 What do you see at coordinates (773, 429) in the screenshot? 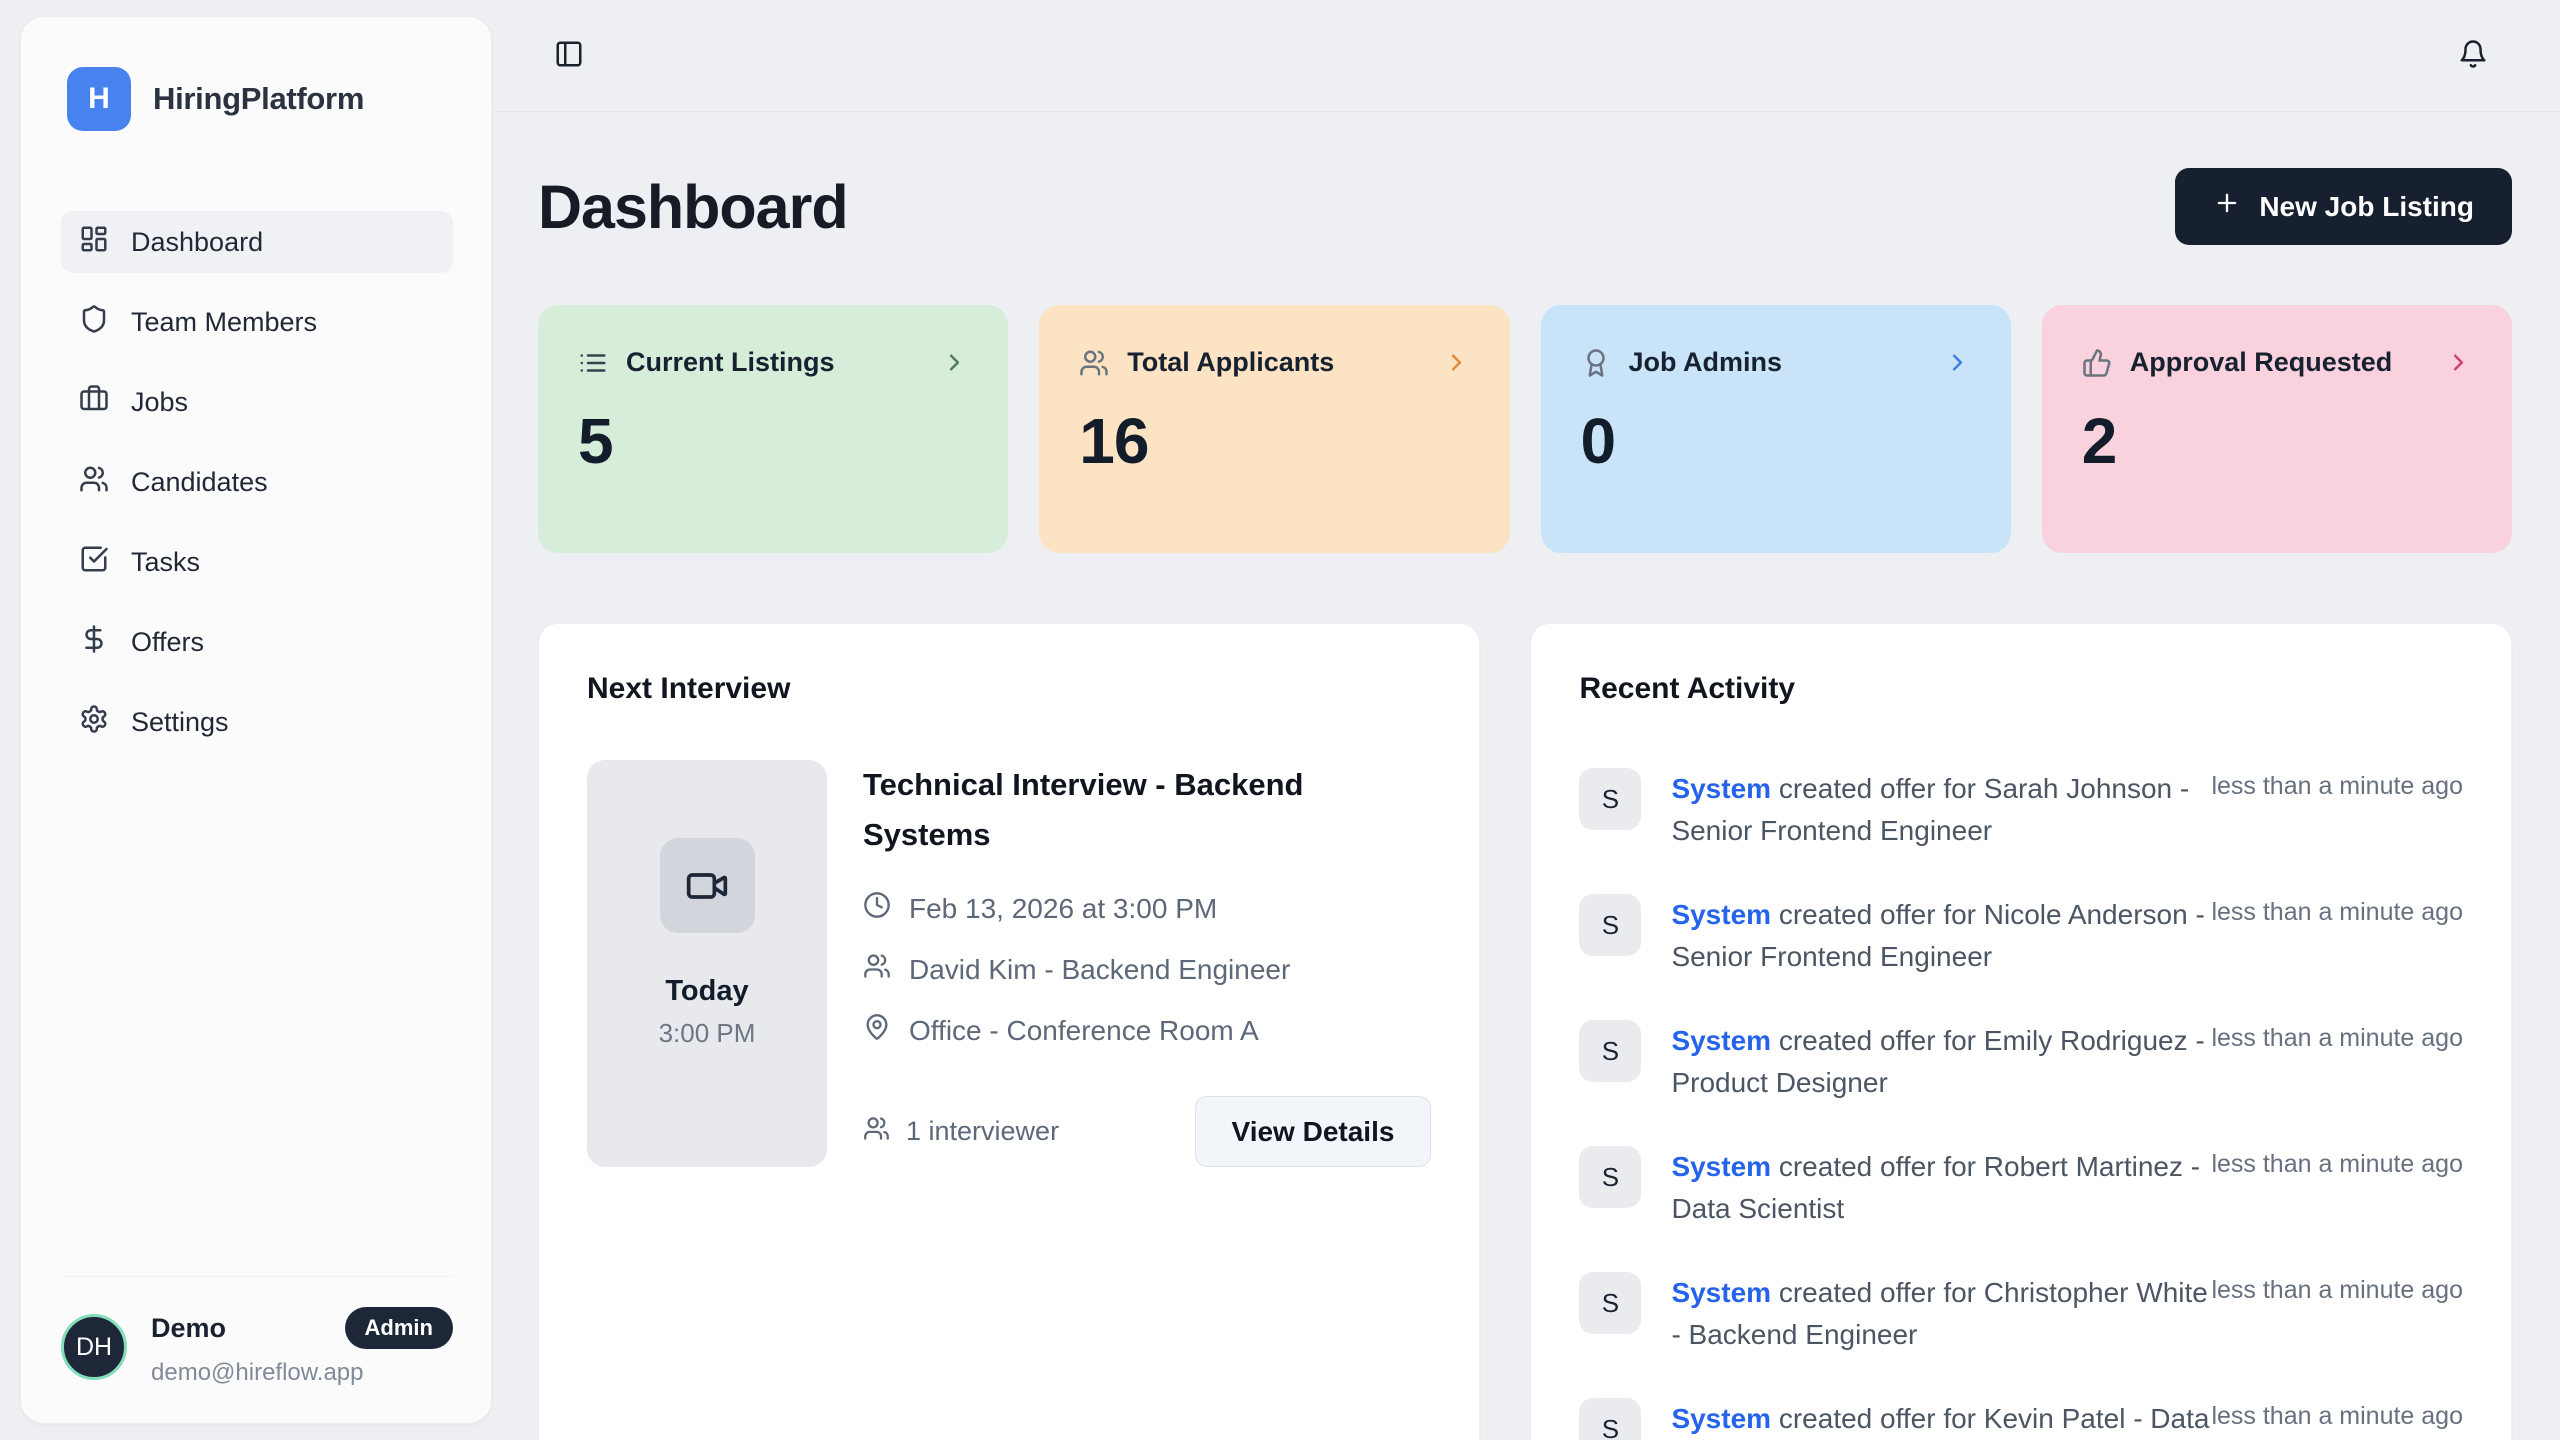
I see `stat-card-current-listings: Current Listings 5` at bounding box center [773, 429].